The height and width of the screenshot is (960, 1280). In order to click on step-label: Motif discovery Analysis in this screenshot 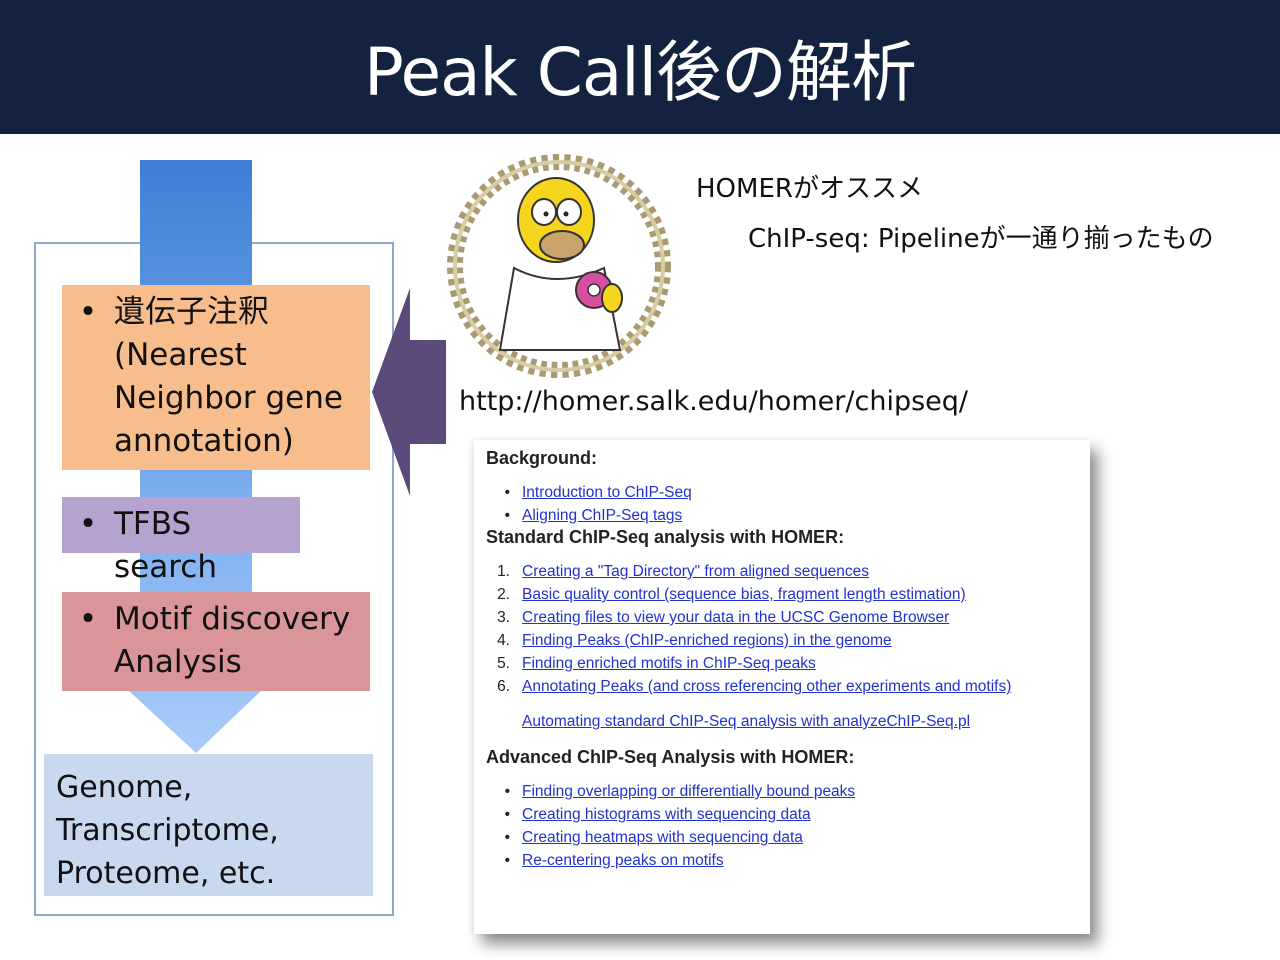, I will do `click(232, 640)`.